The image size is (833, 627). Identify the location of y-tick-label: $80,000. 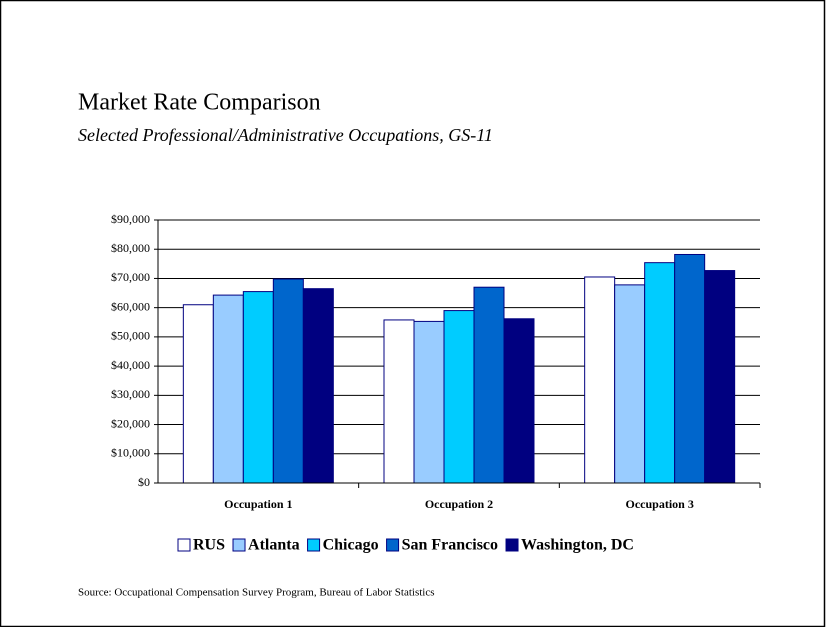
(130, 248).